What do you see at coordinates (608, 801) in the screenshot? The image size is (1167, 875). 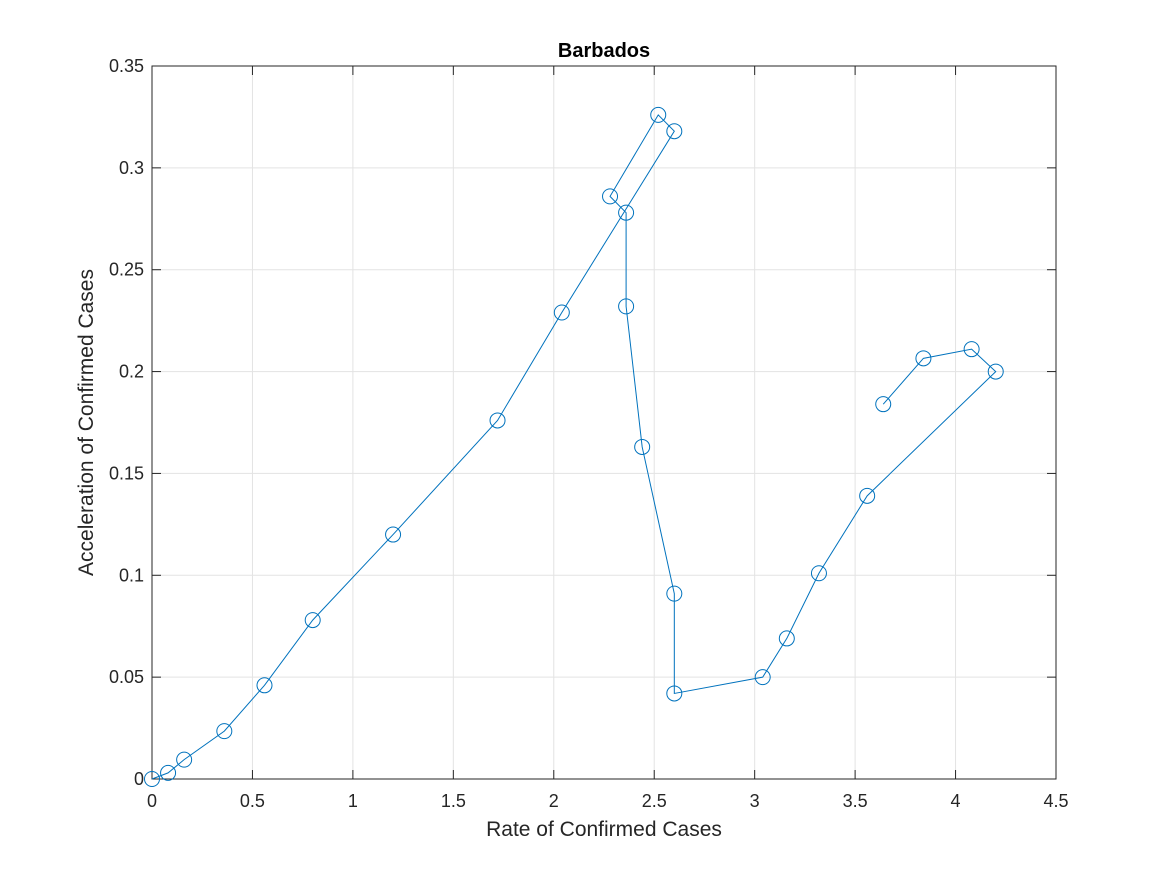 I see `x-tick-labels: 0 0.5 1 1.5 2 2.5 3 3.5 4 4.5` at bounding box center [608, 801].